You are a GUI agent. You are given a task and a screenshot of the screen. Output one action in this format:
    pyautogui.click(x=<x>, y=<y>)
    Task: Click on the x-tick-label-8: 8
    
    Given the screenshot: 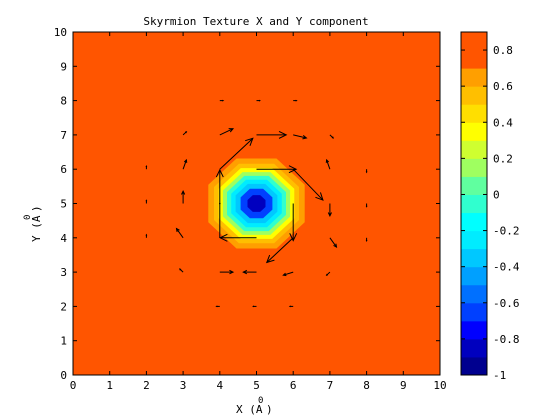 What is the action you would take?
    pyautogui.click(x=366, y=385)
    